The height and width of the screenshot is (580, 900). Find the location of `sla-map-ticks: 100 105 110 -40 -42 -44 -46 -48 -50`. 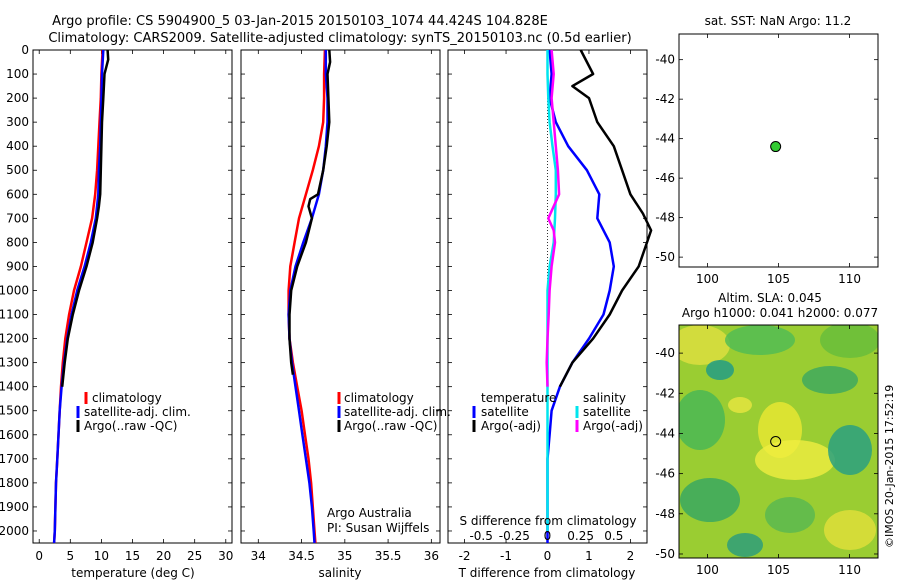

sla-map-ticks: 100 105 110 -40 -42 -44 -46 -48 -50 is located at coordinates (766, 451).